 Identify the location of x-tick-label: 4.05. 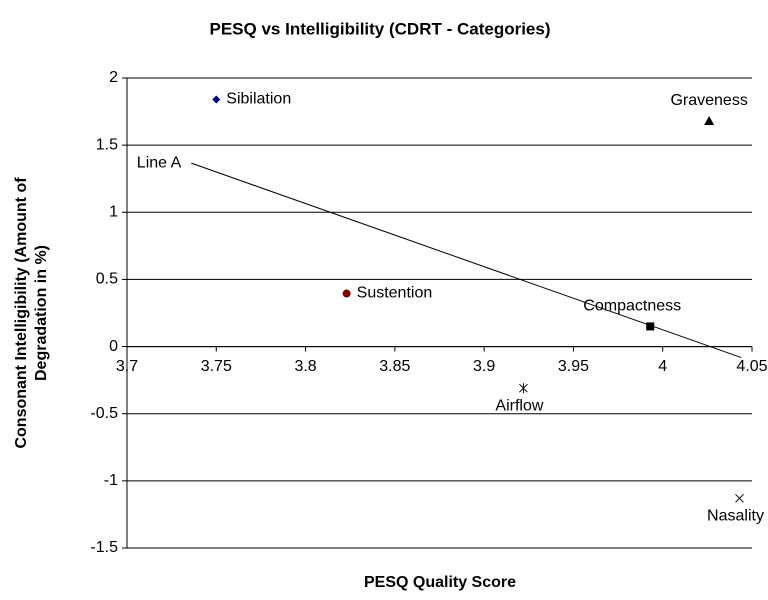
(751, 366).